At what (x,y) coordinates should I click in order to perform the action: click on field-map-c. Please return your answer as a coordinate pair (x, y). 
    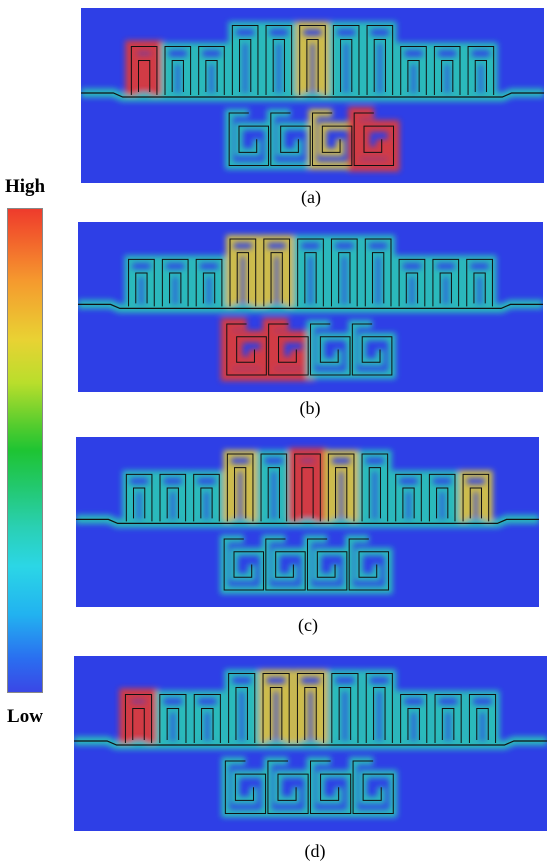
    Looking at the image, I should click on (307, 521).